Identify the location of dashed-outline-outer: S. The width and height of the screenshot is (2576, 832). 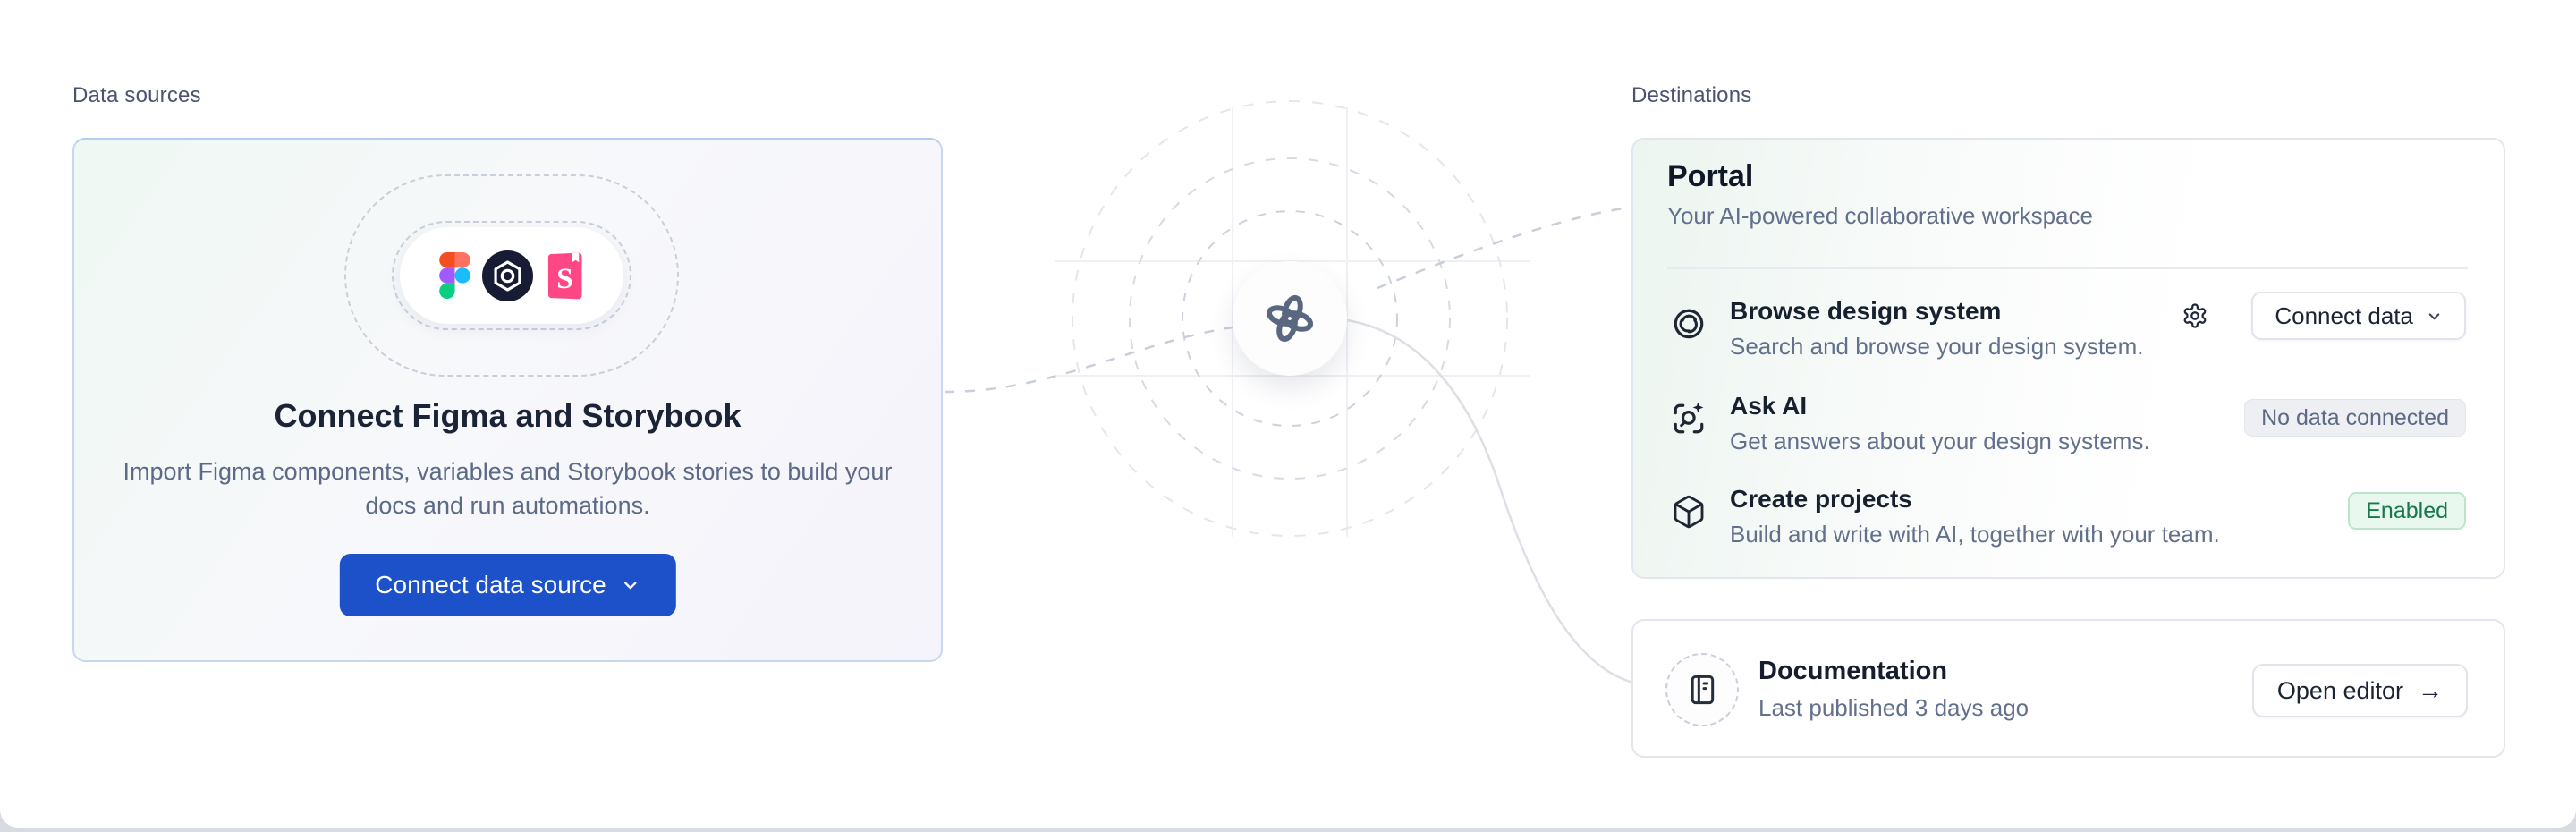
(511, 275).